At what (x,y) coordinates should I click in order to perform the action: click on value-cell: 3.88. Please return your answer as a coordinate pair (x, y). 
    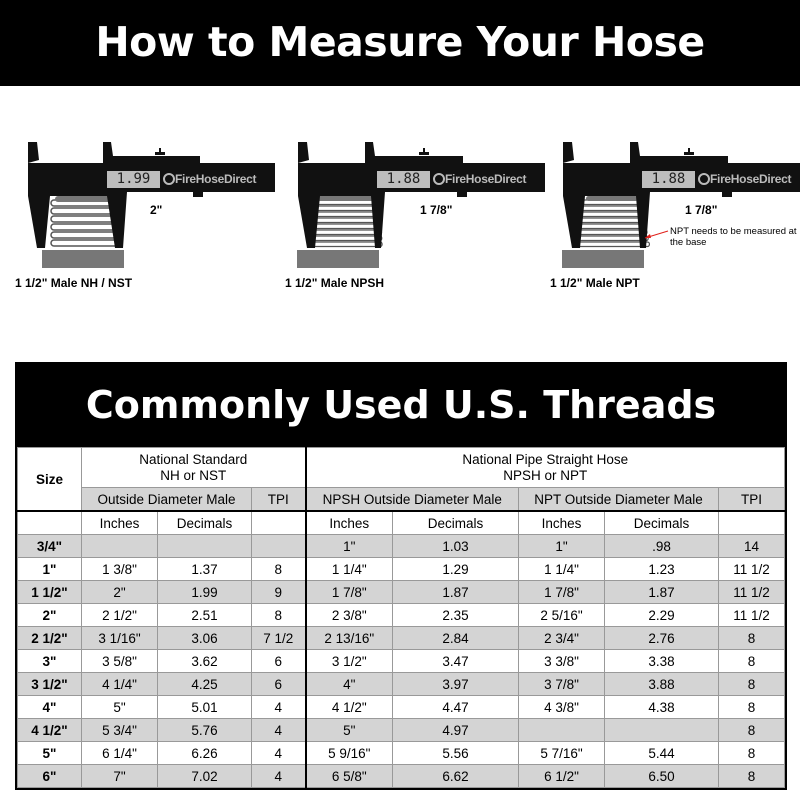
    Looking at the image, I should click on (662, 684).